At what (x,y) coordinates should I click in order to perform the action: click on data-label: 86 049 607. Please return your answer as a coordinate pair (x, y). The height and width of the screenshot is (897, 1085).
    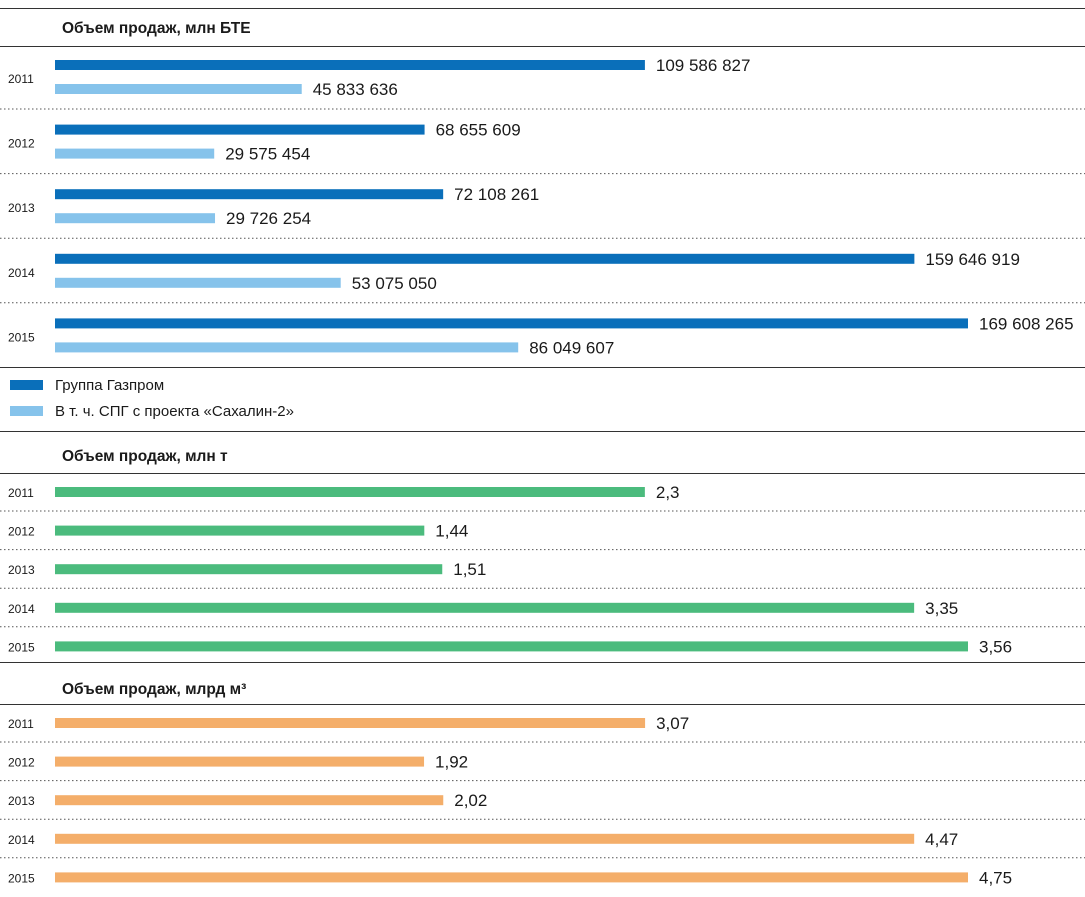
    Looking at the image, I should click on (571, 347).